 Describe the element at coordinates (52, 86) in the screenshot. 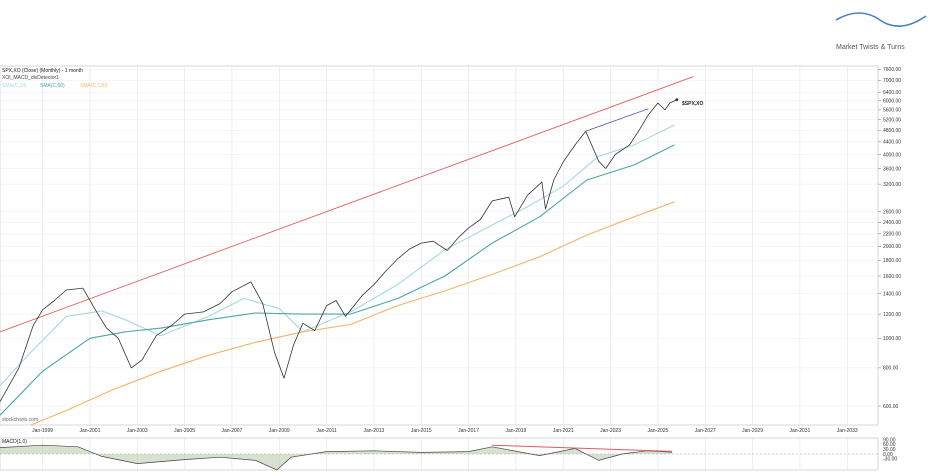

I see `legend-sma60: SMA(C,60)` at that location.